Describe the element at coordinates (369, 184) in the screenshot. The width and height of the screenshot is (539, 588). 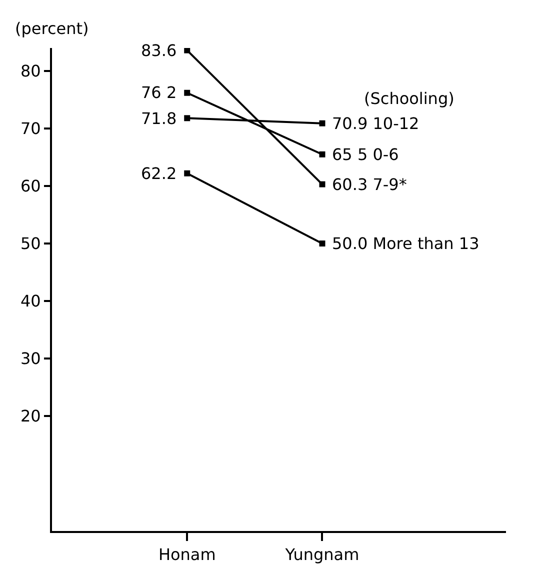
I see `text: 60.3 7-9*` at that location.